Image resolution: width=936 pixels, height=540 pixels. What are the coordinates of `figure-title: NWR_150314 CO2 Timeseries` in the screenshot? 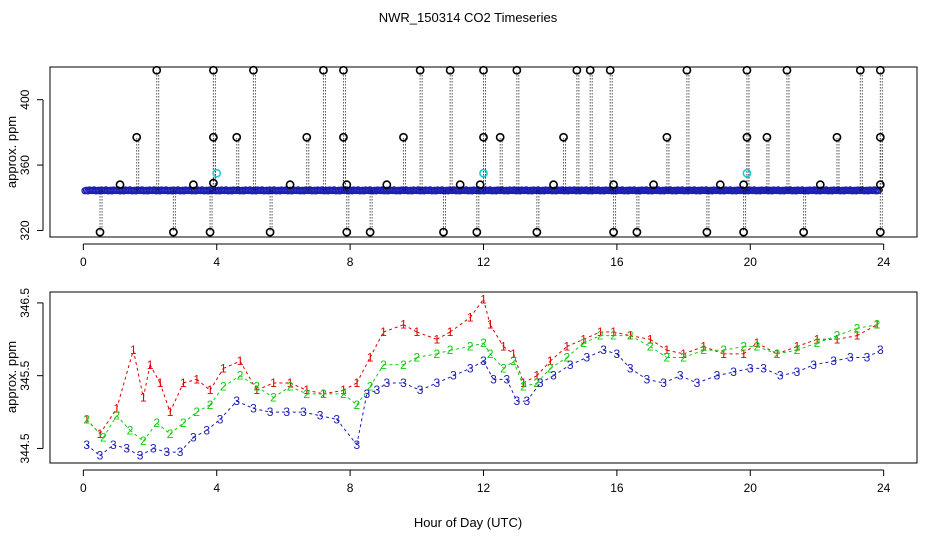 It's located at (468, 17).